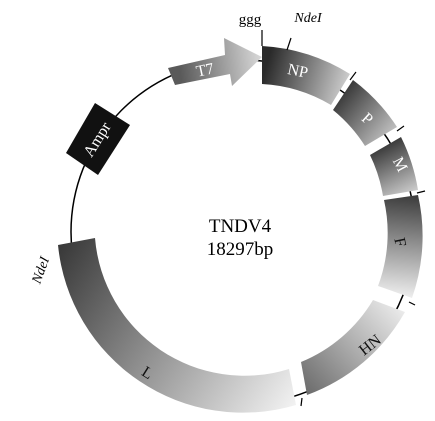 Image resolution: width=435 pixels, height=421 pixels. What do you see at coordinates (250, 20) in the screenshot?
I see `ggg-label: ggg` at bounding box center [250, 20].